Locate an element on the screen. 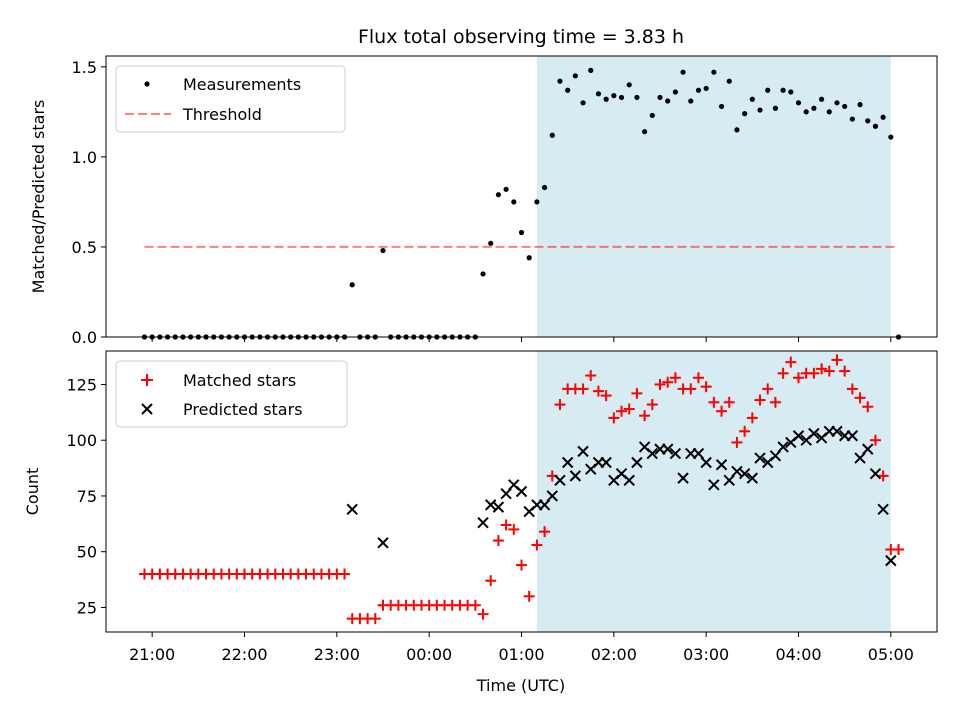 This screenshot has height=720, width=960. x-tick-label: 01:00 is located at coordinates (521, 654).